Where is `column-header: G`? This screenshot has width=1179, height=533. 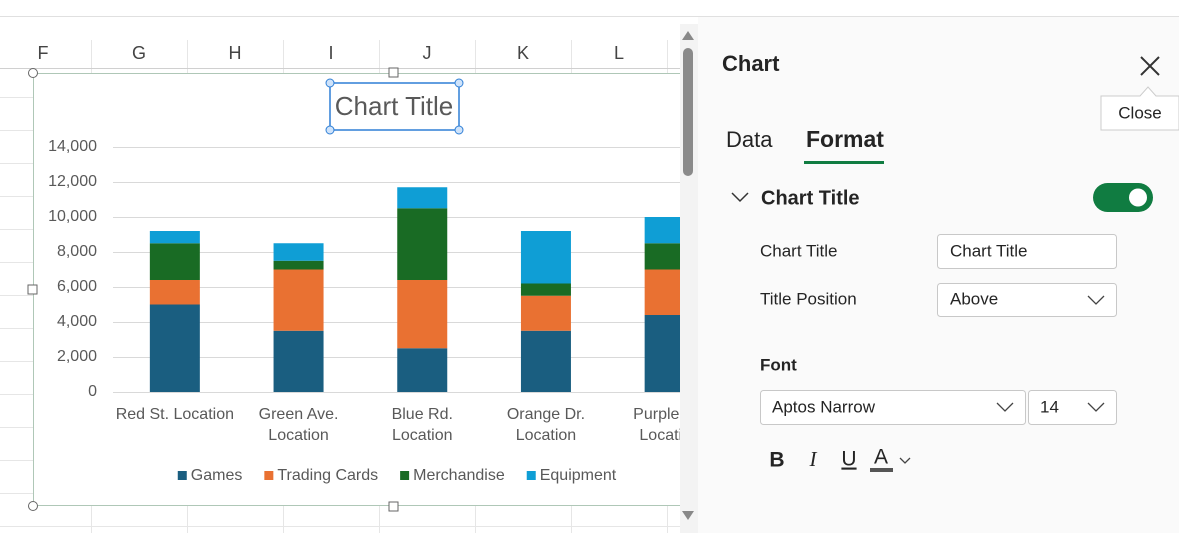
column-header: G is located at coordinates (139, 53).